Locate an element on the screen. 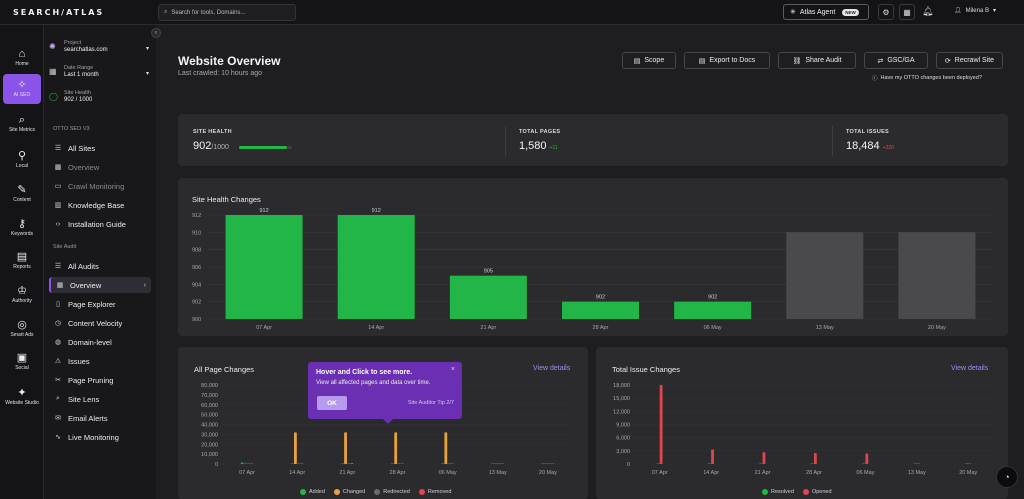 This screenshot has width=1024, height=499. section-site-audit: Site Audit is located at coordinates (65, 247).